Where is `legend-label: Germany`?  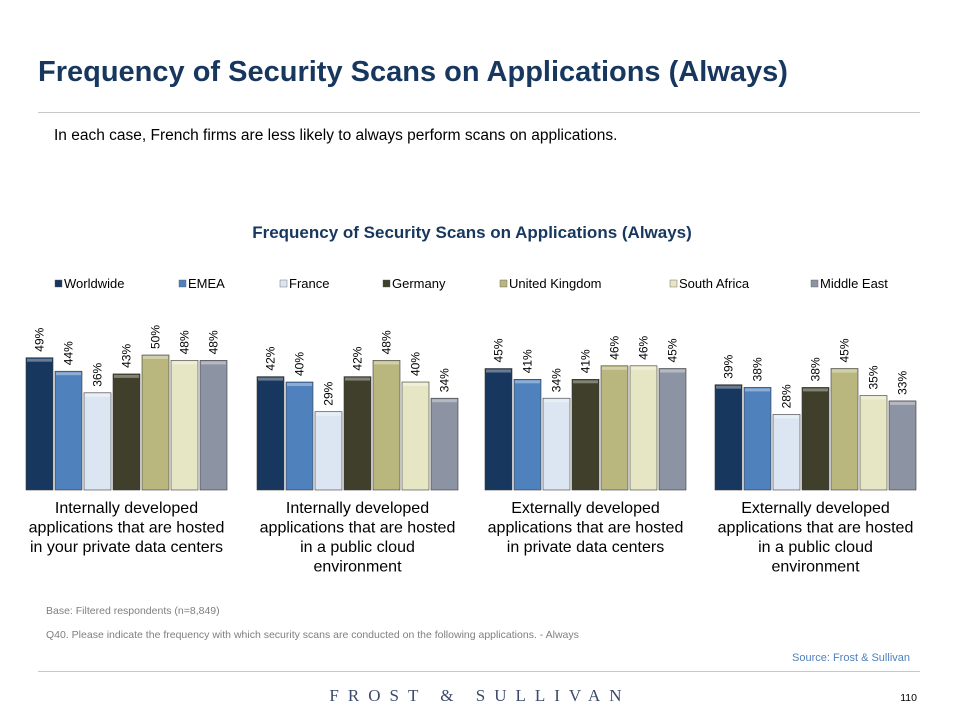
legend-label: Germany is located at coordinates (419, 283).